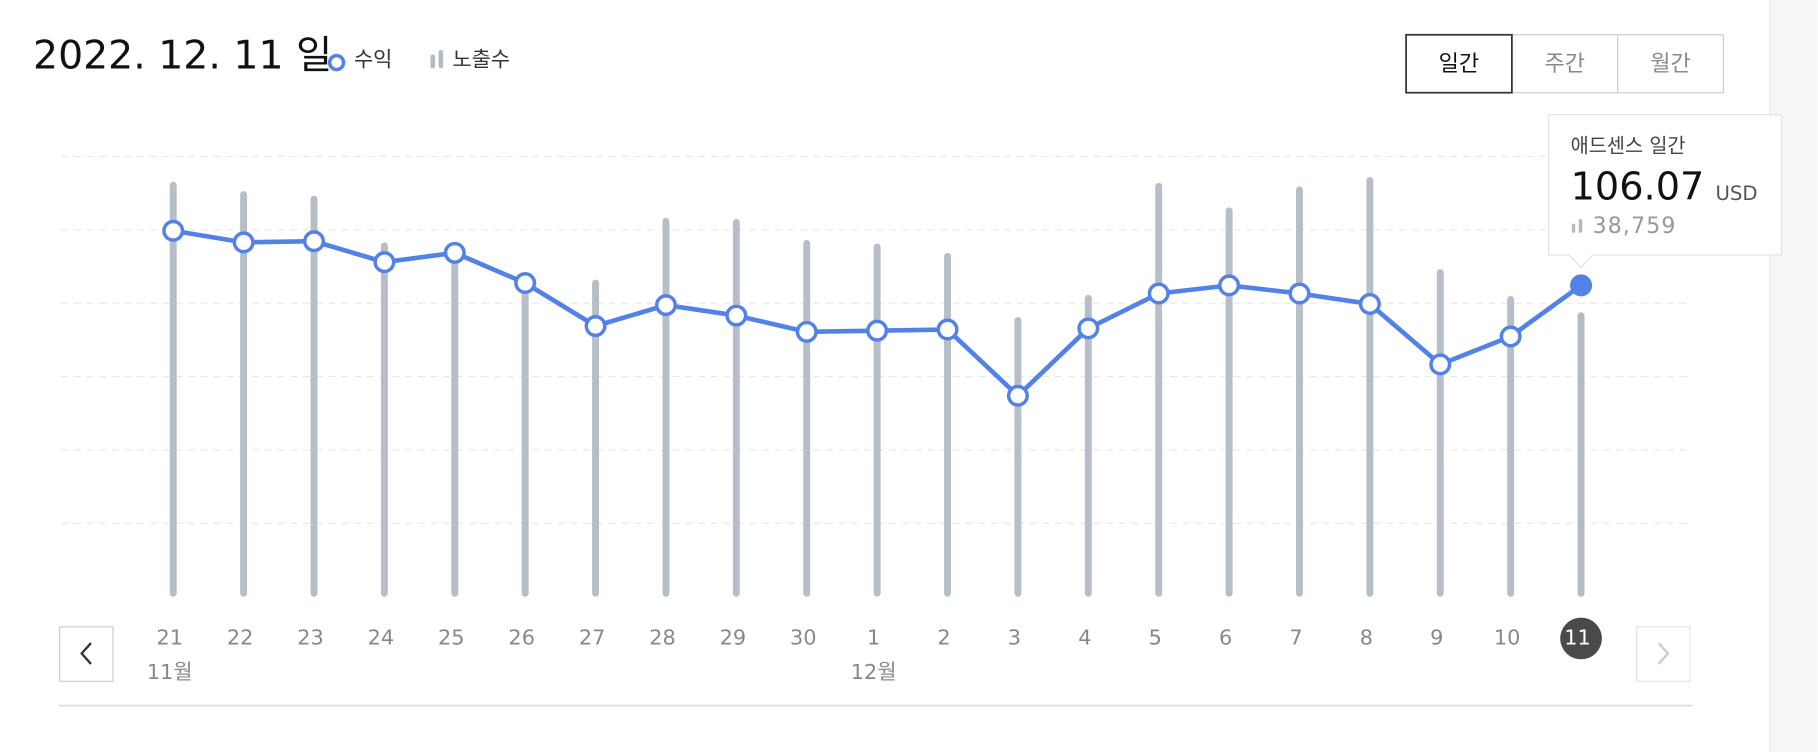  I want to click on tooltip: 애드센스 일간 106.07 USD 38,759, so click(1665, 191).